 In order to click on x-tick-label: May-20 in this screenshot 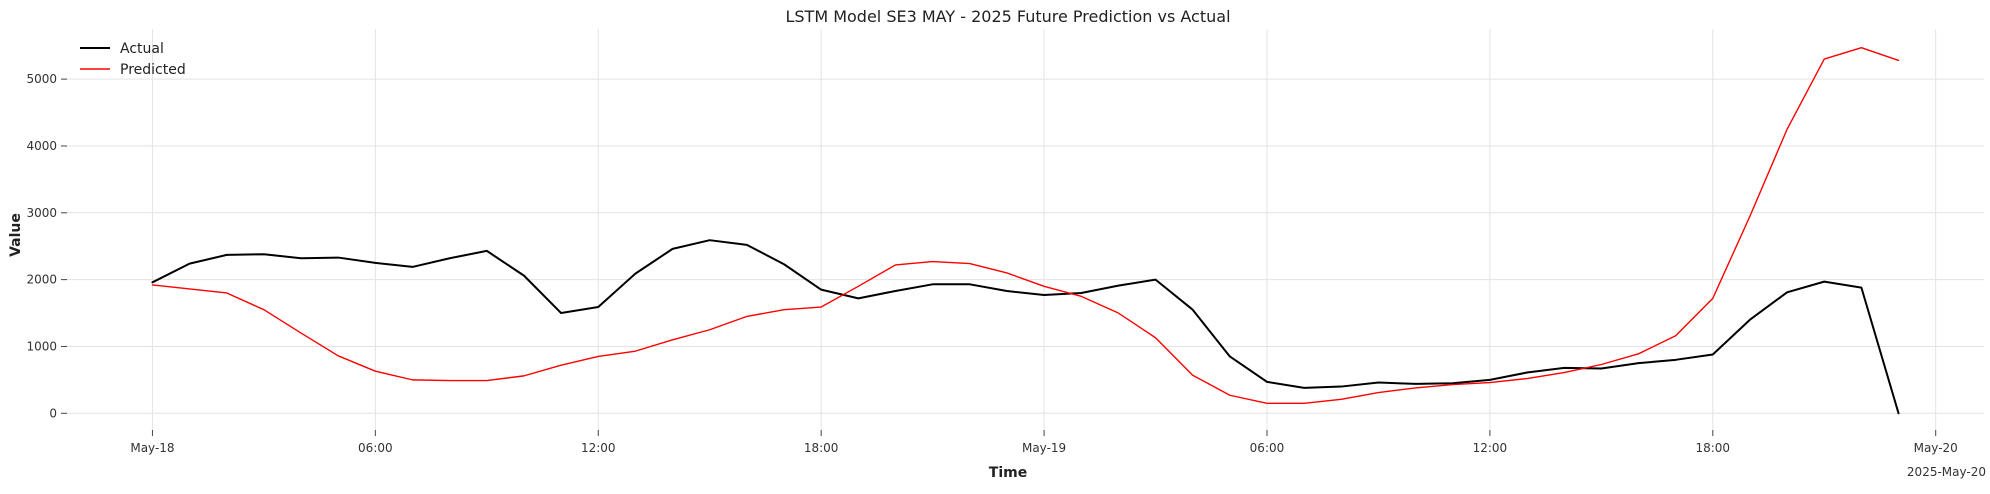, I will do `click(1936, 448)`.